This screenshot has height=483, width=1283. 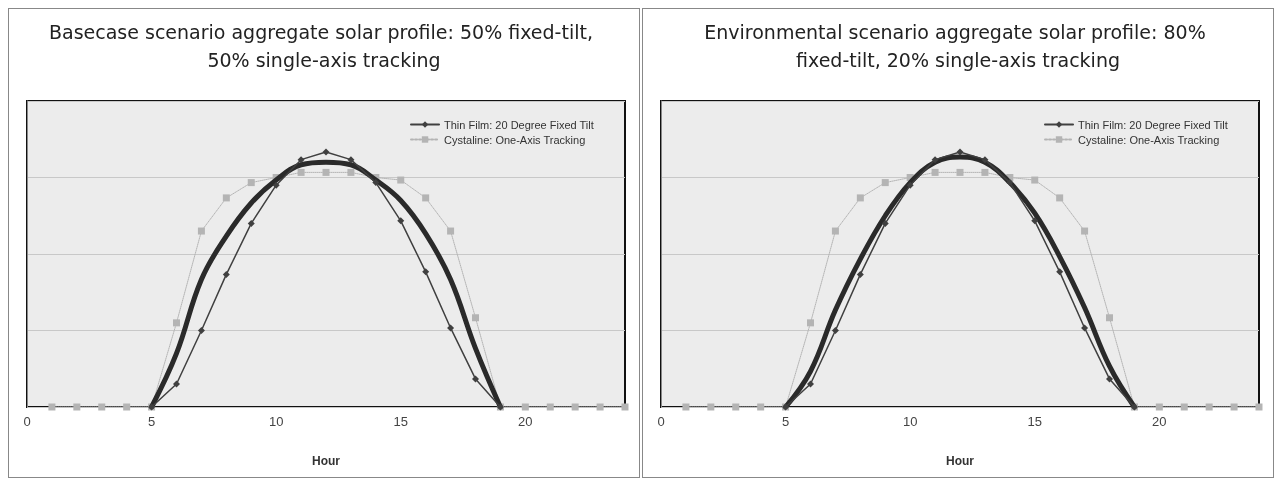 I want to click on chart-title: Environmental scenario aggregate solar profile: 80% fixed-tilt, 20% single-axis tracking, so click(x=958, y=46).